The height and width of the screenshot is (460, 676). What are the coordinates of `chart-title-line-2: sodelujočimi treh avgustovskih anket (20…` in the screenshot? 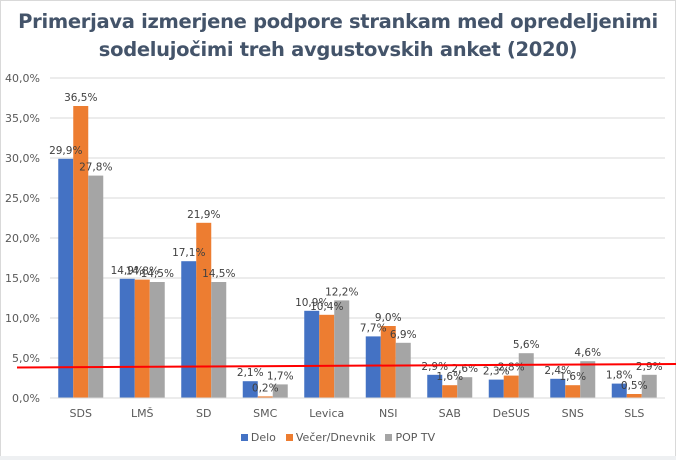 It's located at (338, 49).